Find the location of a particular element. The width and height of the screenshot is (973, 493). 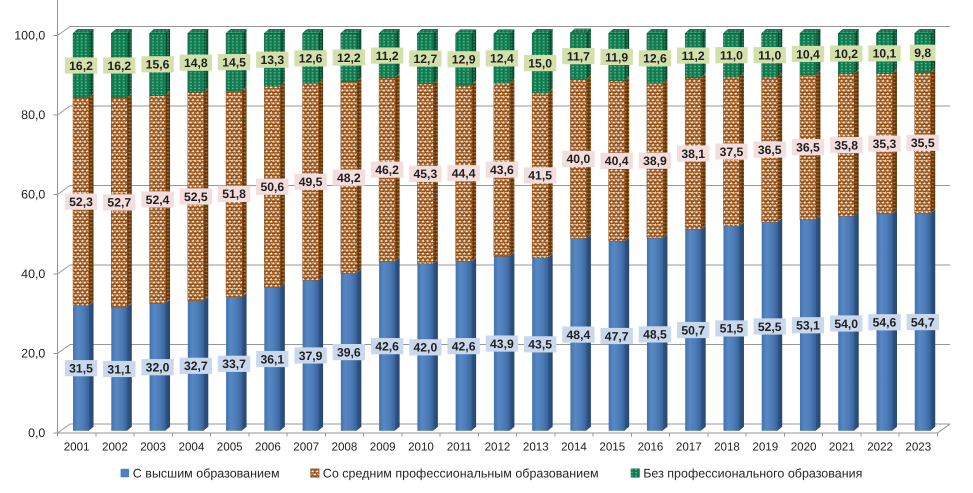

svg-text: 12,2 is located at coordinates (349, 58).